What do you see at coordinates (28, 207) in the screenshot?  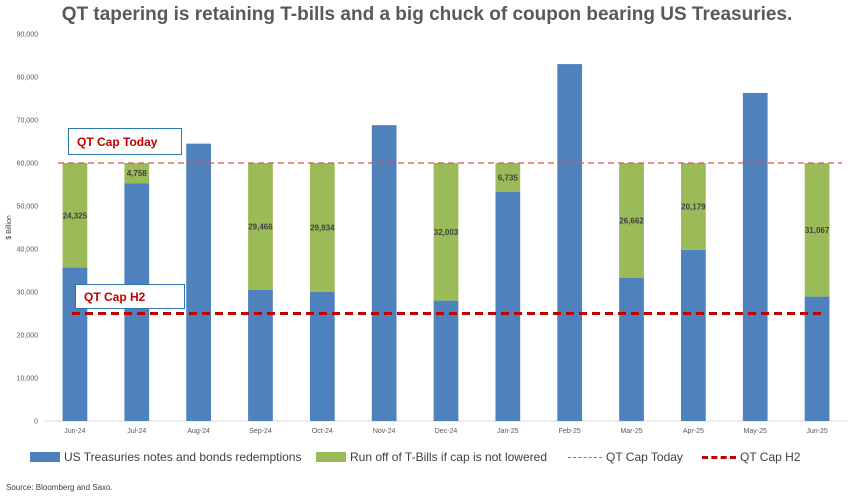 I see `y-tick-label: 50,000` at bounding box center [28, 207].